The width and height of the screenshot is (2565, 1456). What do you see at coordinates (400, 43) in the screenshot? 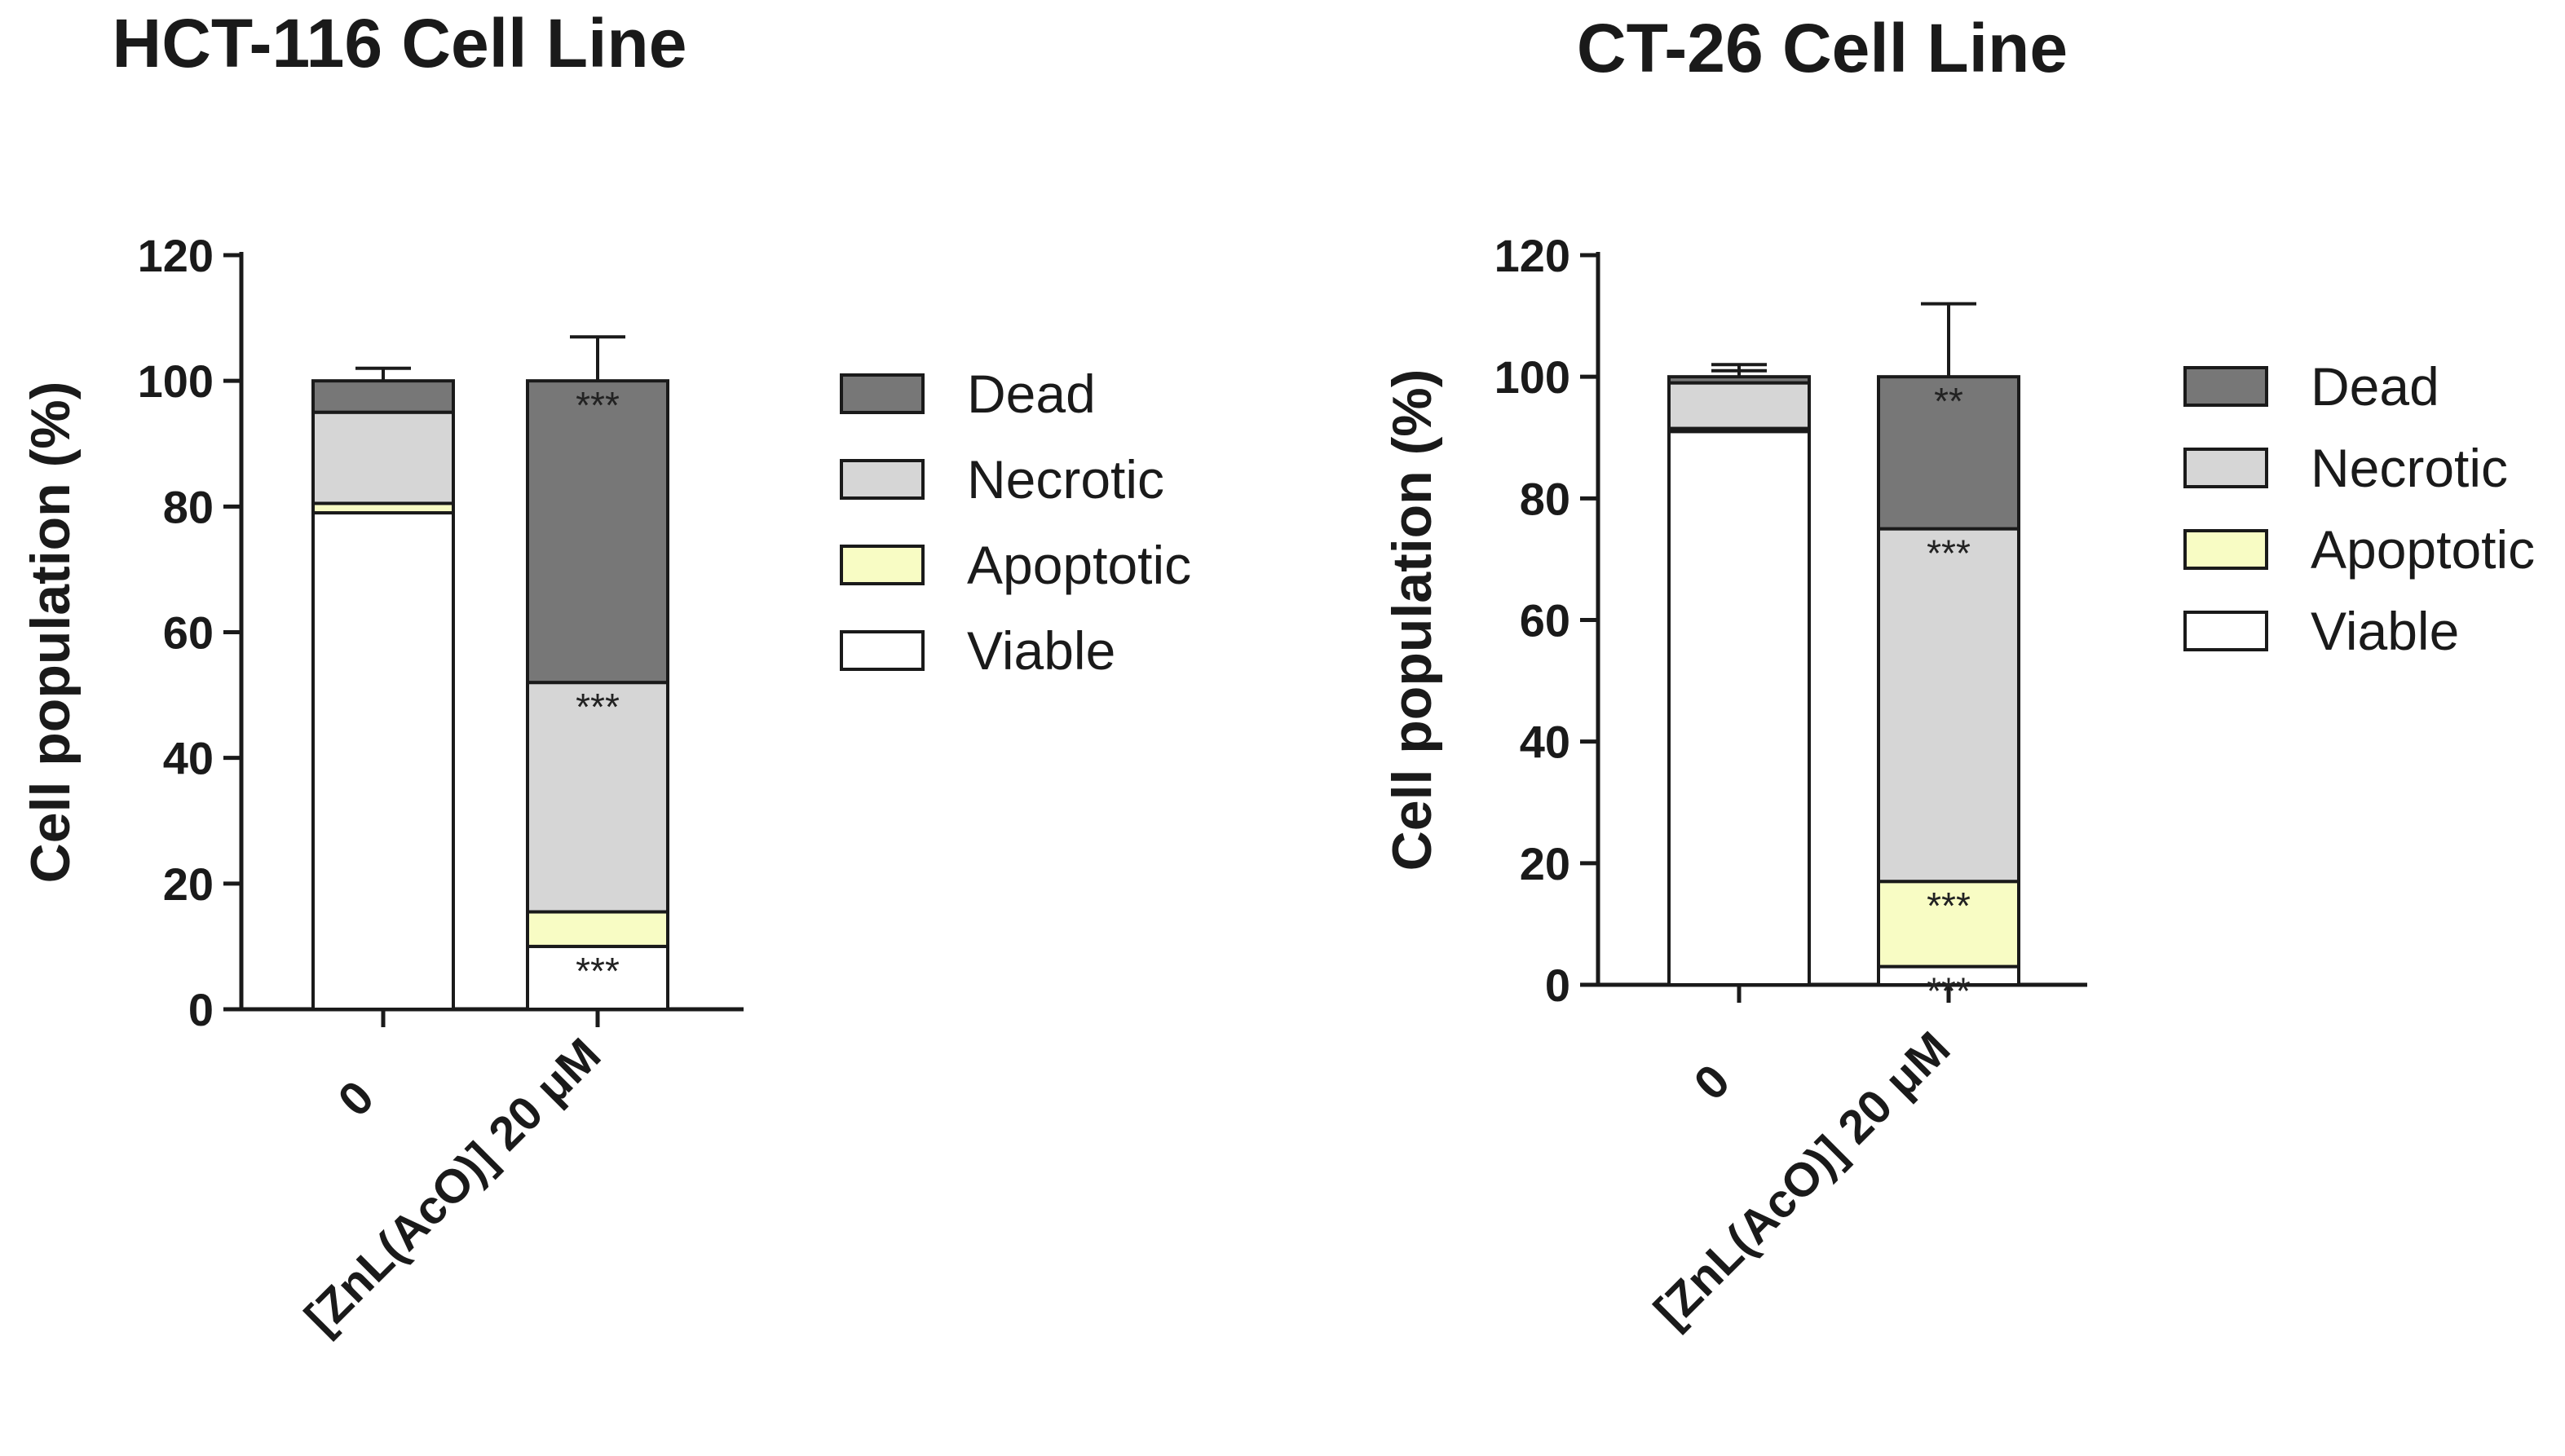
I see `chart-title: HCT-116 Cell Line` at bounding box center [400, 43].